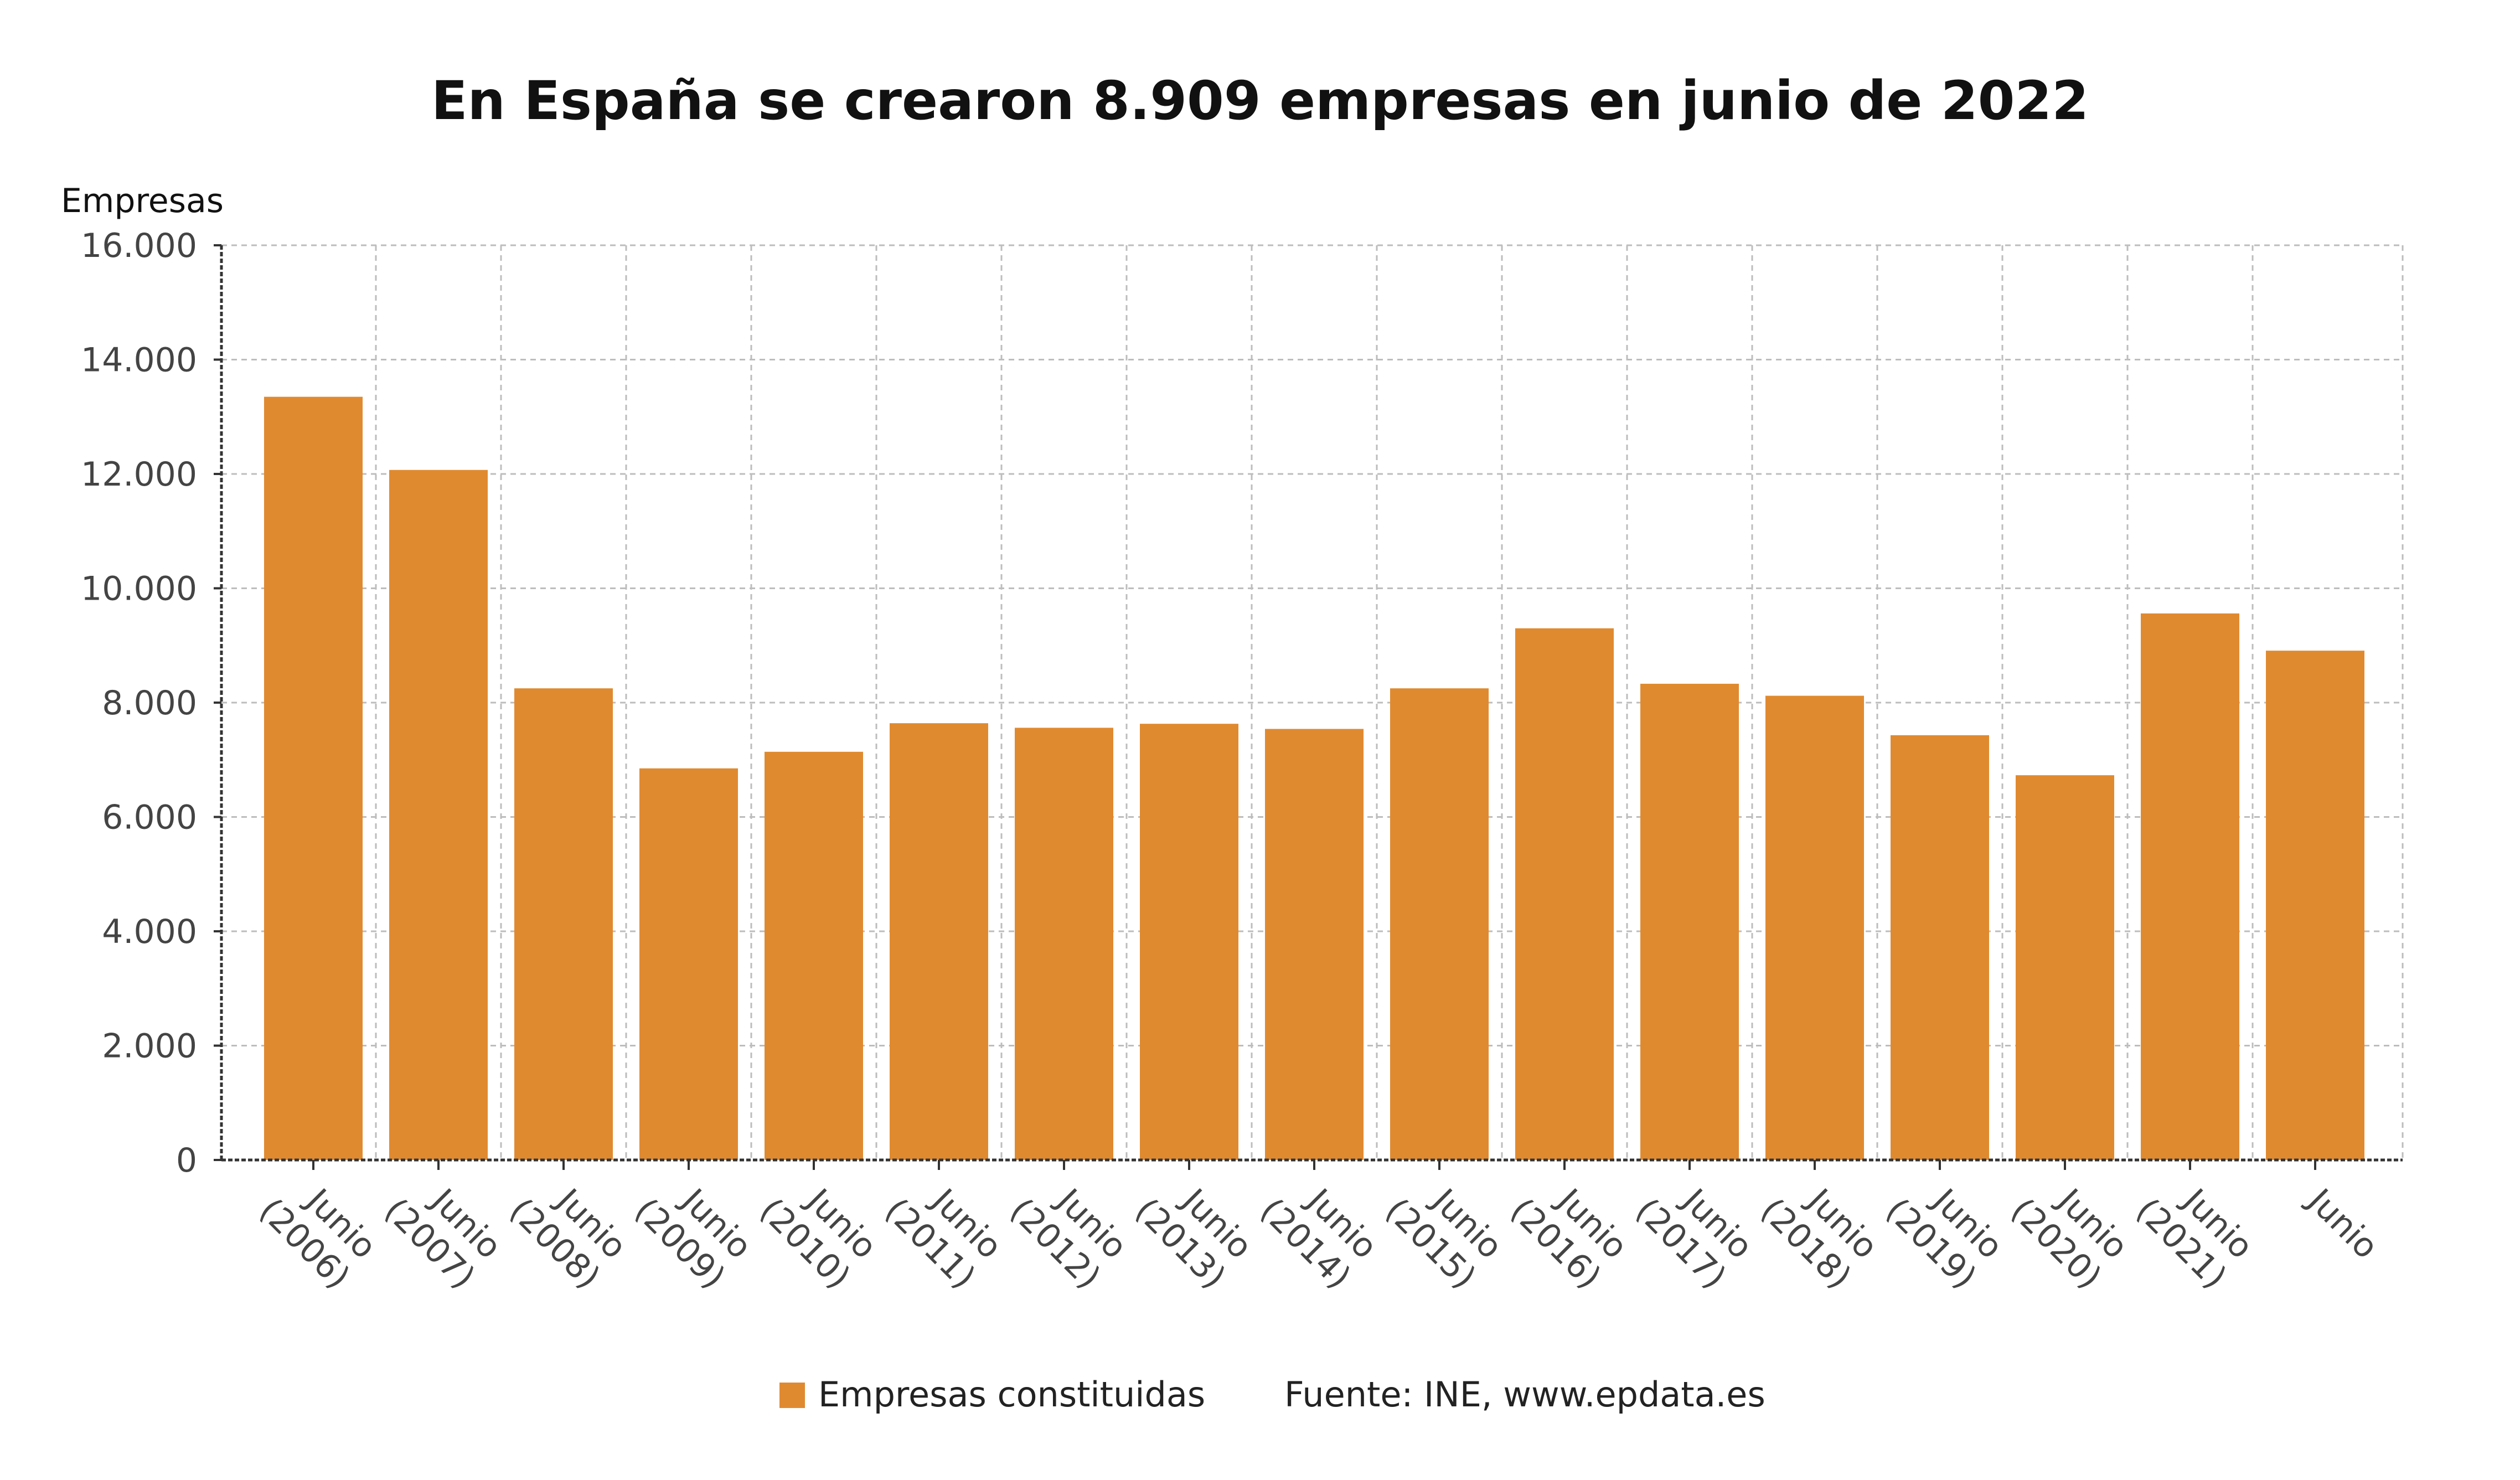 This screenshot has height=1480, width=2520. I want to click on x-tick-label: Junio(2007), so click(443, 1238).